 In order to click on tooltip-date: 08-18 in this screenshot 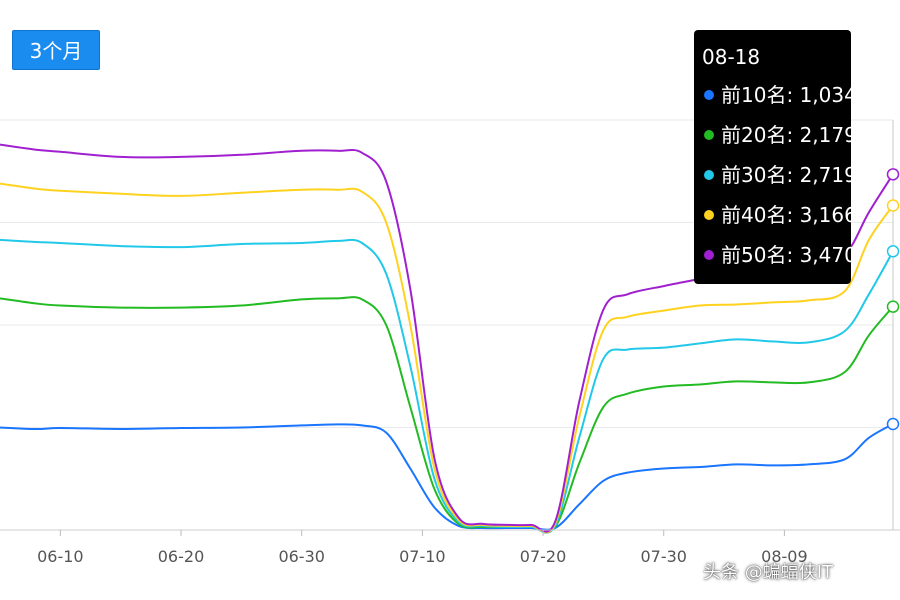, I will do `click(731, 57)`.